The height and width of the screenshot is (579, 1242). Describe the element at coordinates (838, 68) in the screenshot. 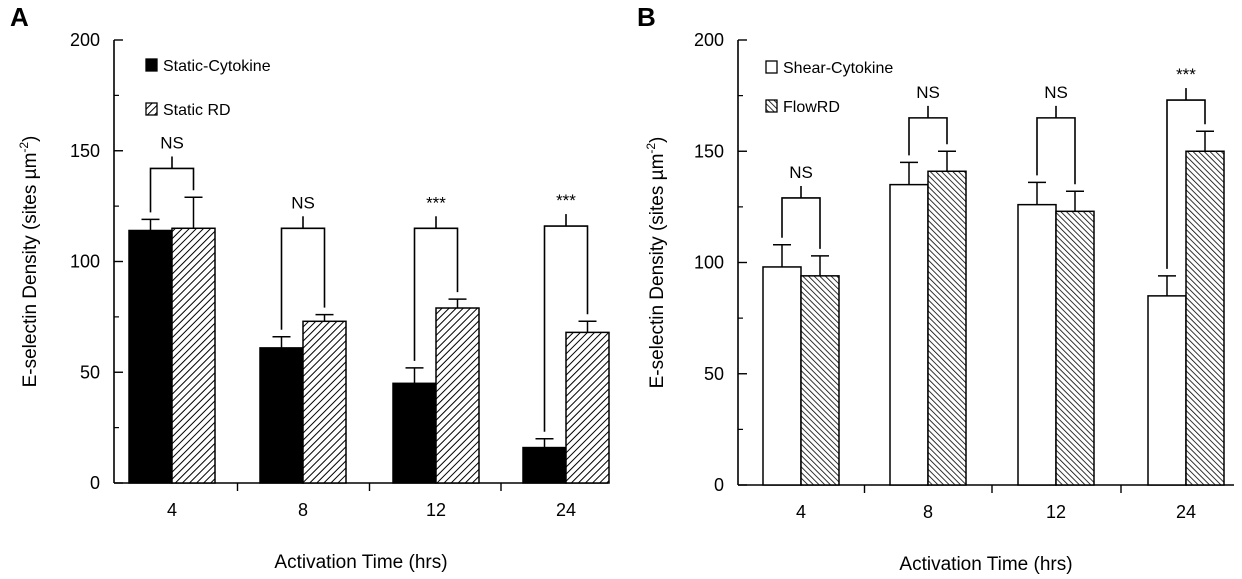

I see `legend-label: Shear-Cytokine` at that location.